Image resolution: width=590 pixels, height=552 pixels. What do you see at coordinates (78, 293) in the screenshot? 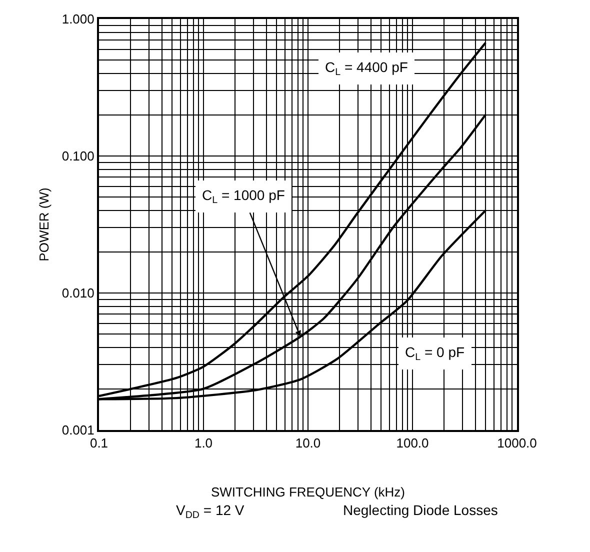
I see `y-tick-label: 0.010` at bounding box center [78, 293].